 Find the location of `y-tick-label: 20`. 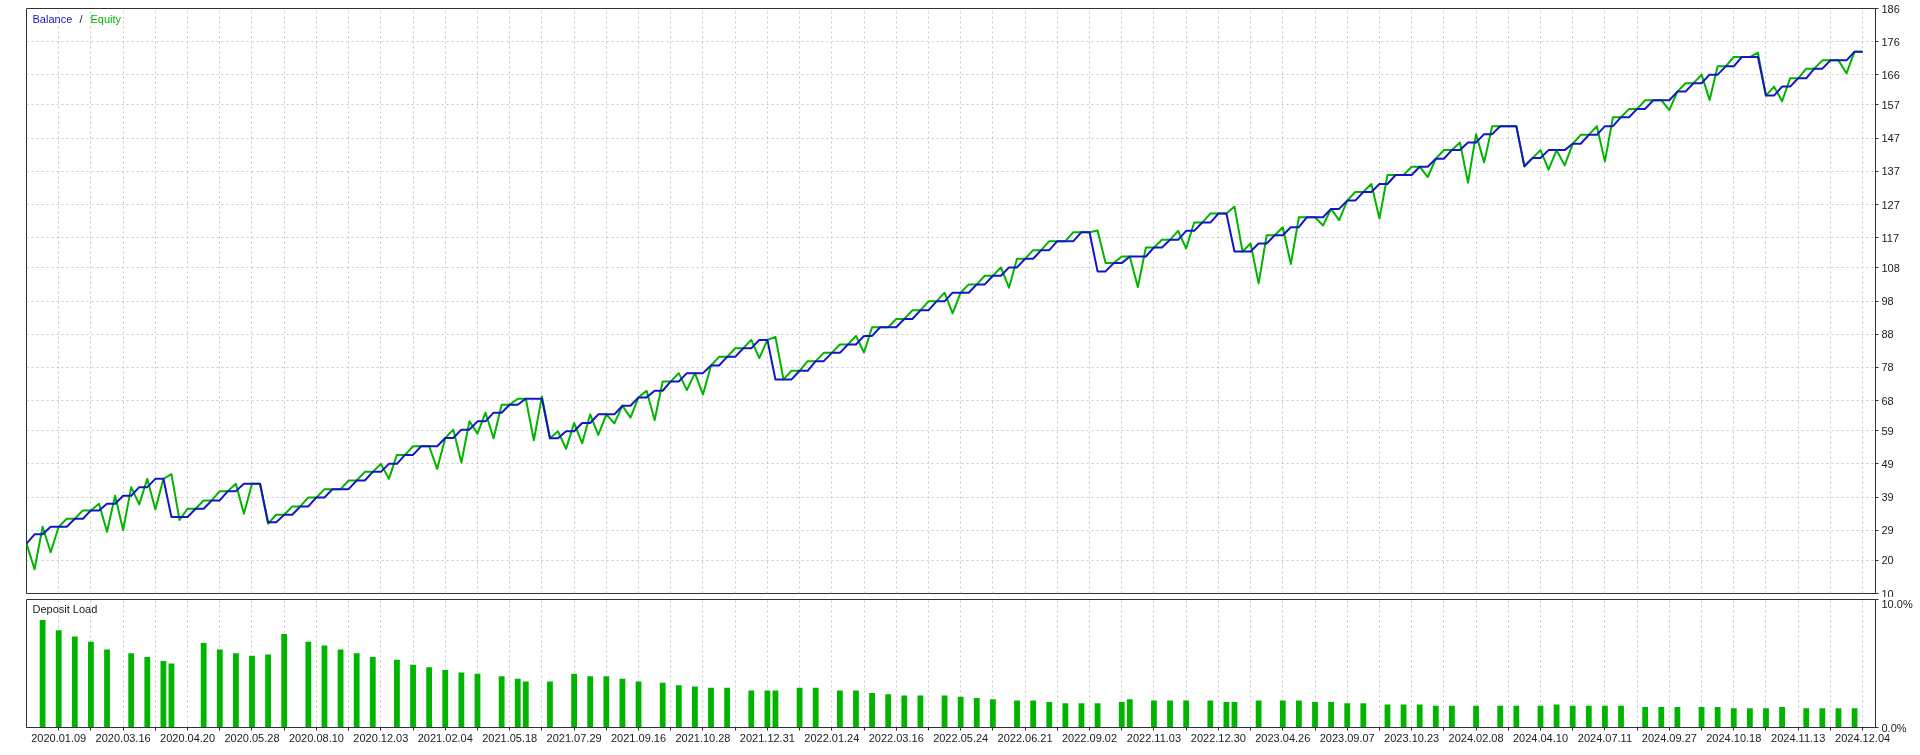

y-tick-label: 20 is located at coordinates (1887, 560).